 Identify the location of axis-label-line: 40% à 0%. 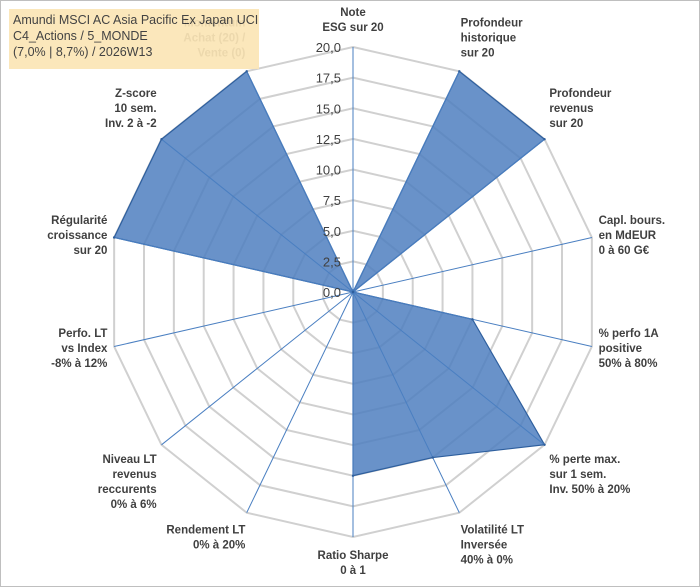
(487, 561).